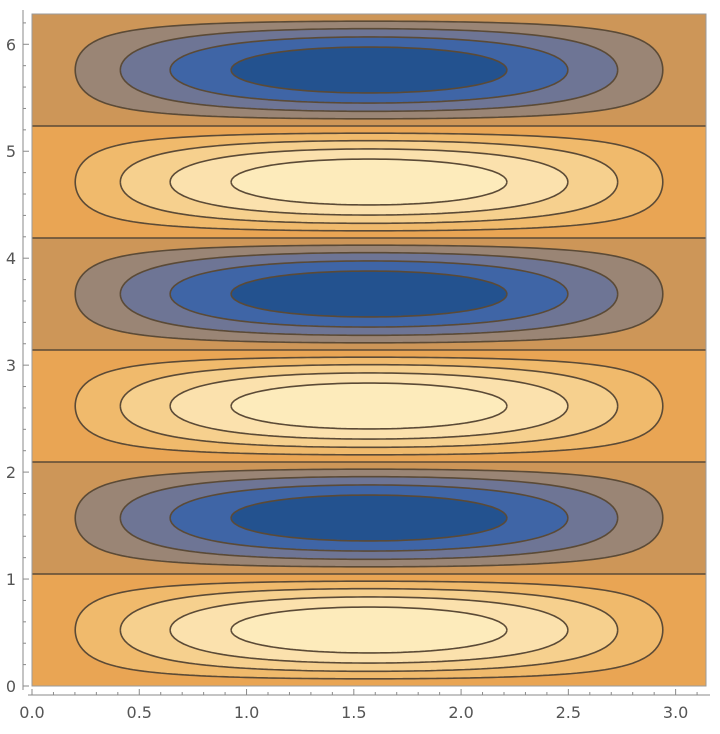 The height and width of the screenshot is (734, 720). Describe the element at coordinates (353, 712) in the screenshot. I see `x-tick-label: 1.5` at that location.